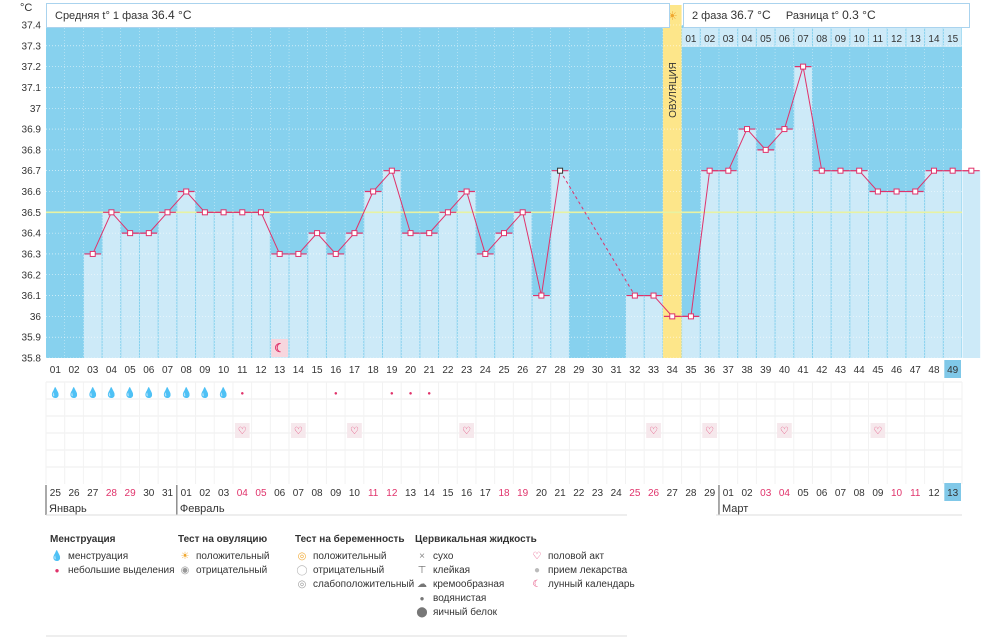 This screenshot has width=1000, height=640. I want to click on x-tick-label: 45, so click(878, 370).